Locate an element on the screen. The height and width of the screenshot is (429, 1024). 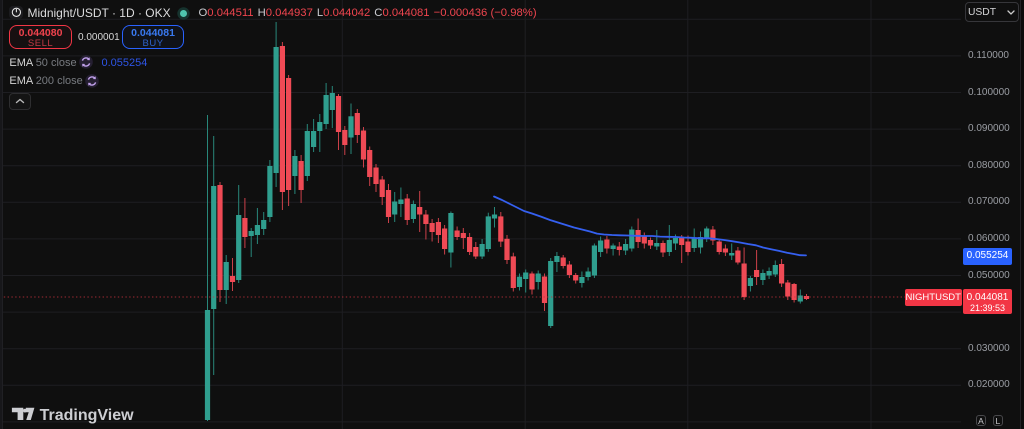
svg-text: TradingView is located at coordinates (87, 415).